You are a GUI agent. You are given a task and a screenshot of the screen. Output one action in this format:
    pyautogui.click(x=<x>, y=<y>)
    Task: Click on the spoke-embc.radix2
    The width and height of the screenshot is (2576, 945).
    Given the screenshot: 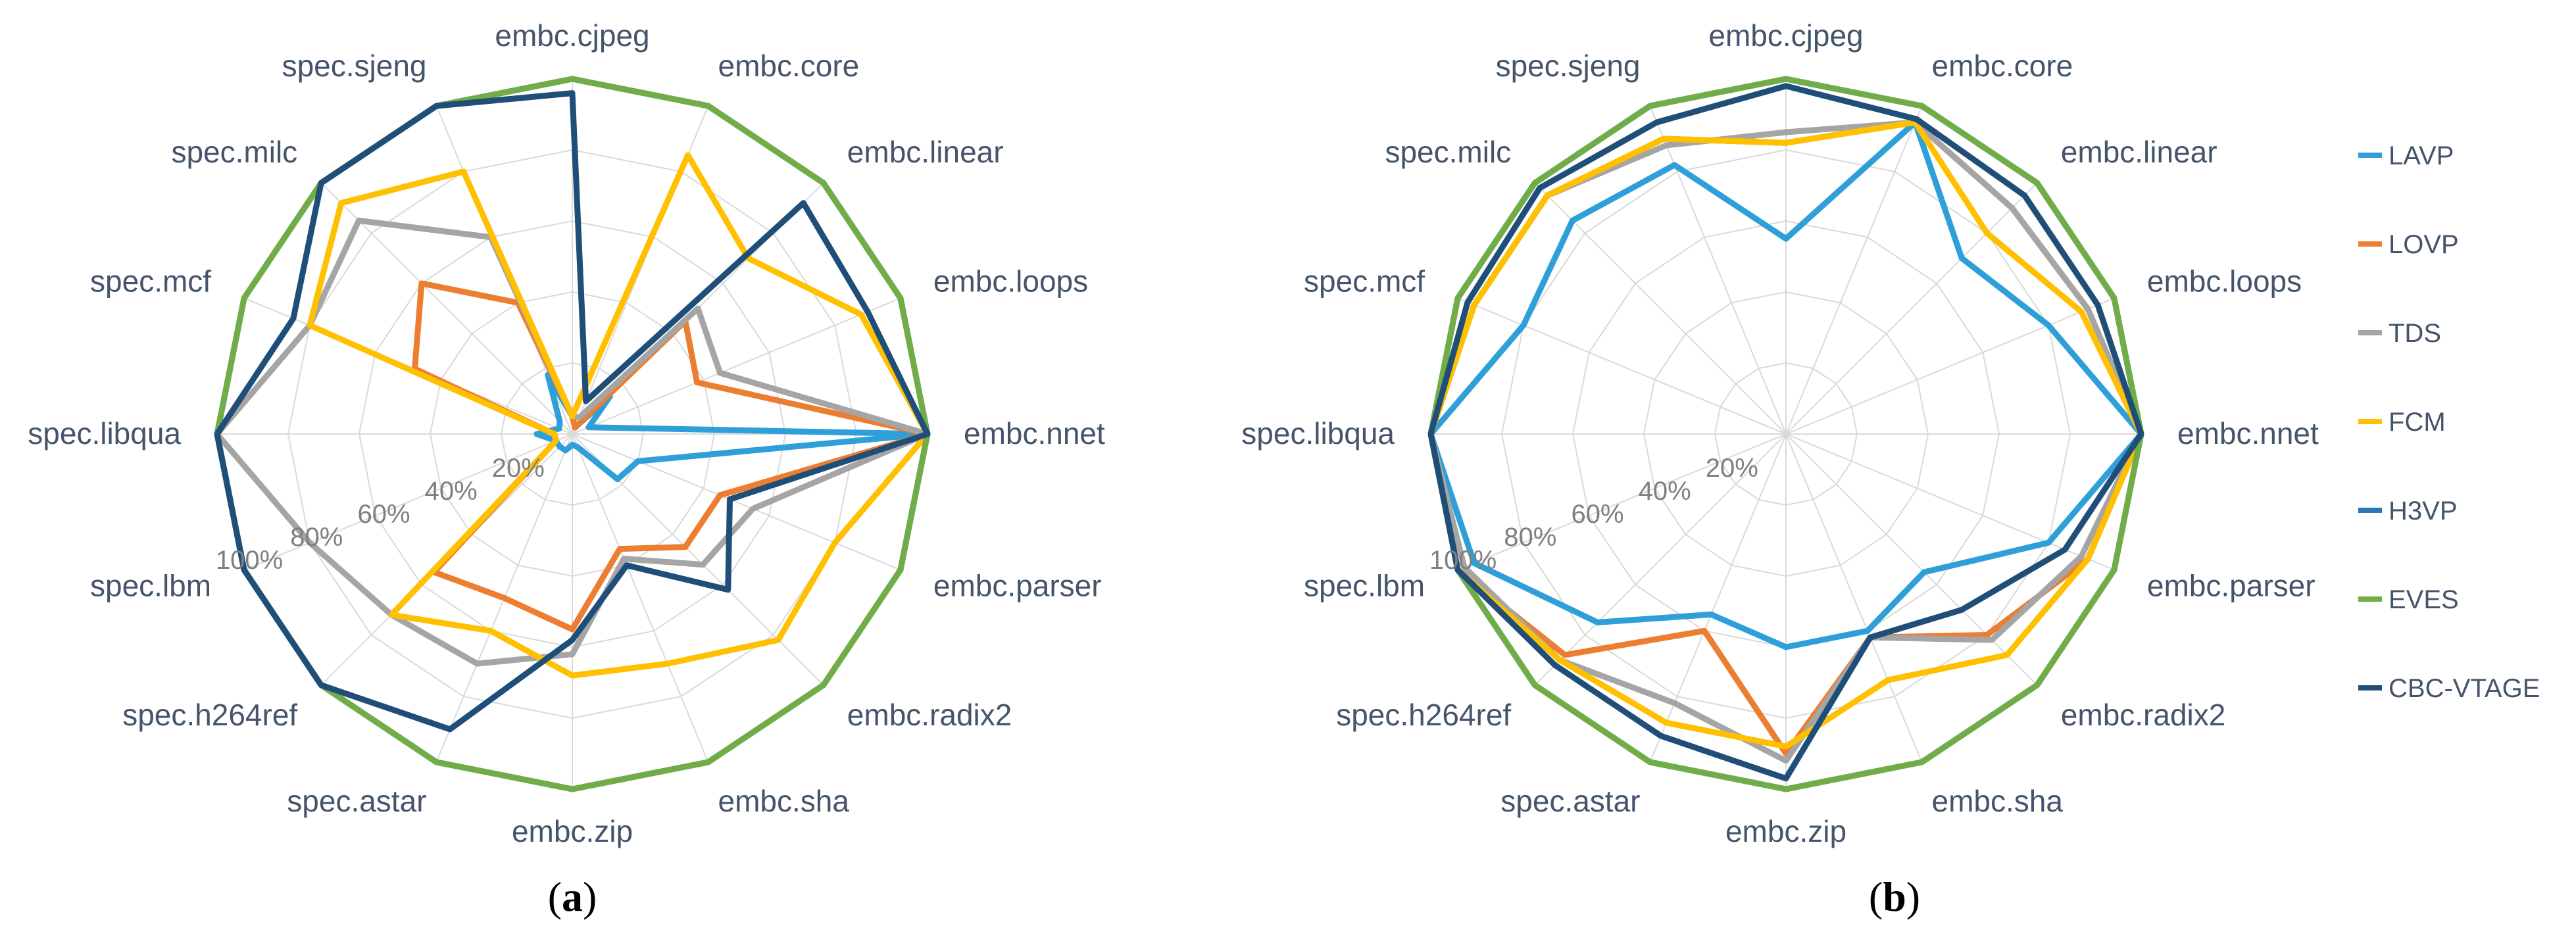 What is the action you would take?
    pyautogui.click(x=1911, y=559)
    